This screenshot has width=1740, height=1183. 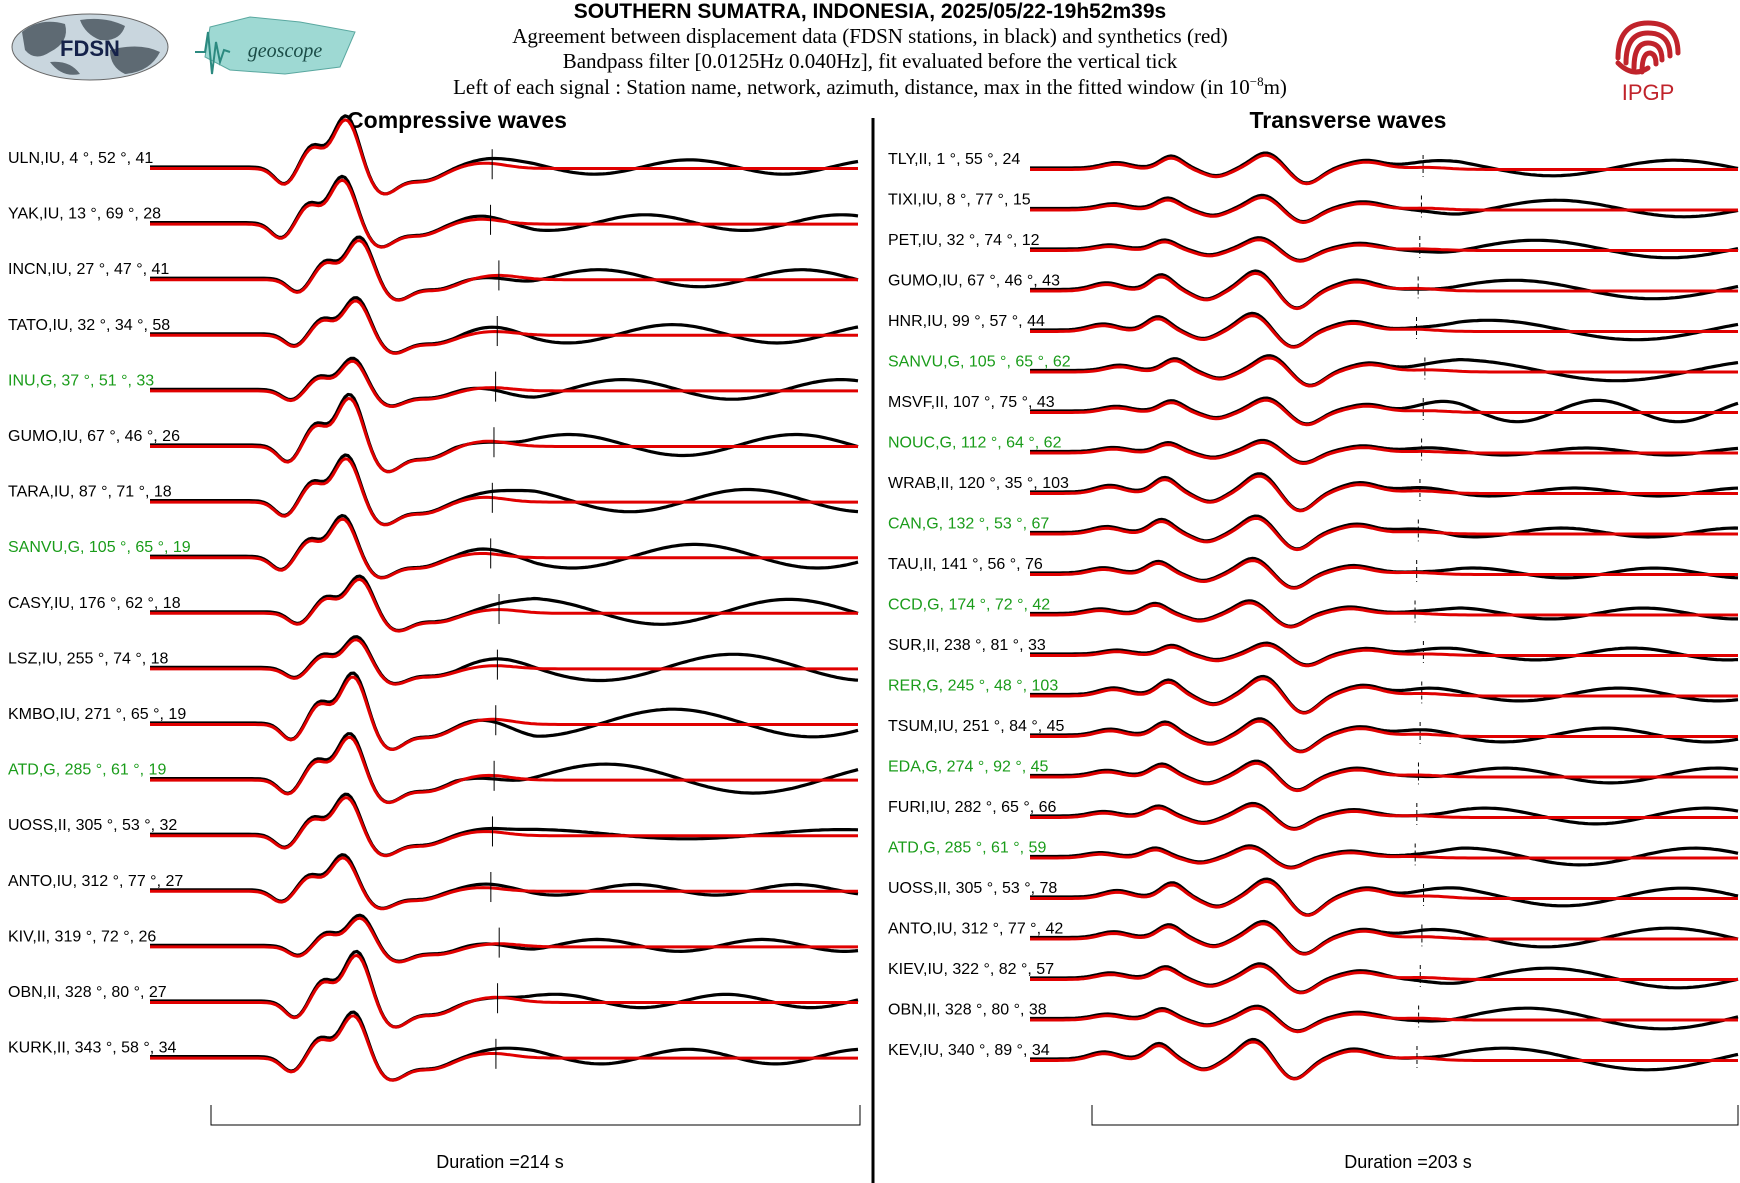 What do you see at coordinates (969, 1050) in the screenshot?
I see `station-label: KEV,IU, 340 °, 89 °, 34` at bounding box center [969, 1050].